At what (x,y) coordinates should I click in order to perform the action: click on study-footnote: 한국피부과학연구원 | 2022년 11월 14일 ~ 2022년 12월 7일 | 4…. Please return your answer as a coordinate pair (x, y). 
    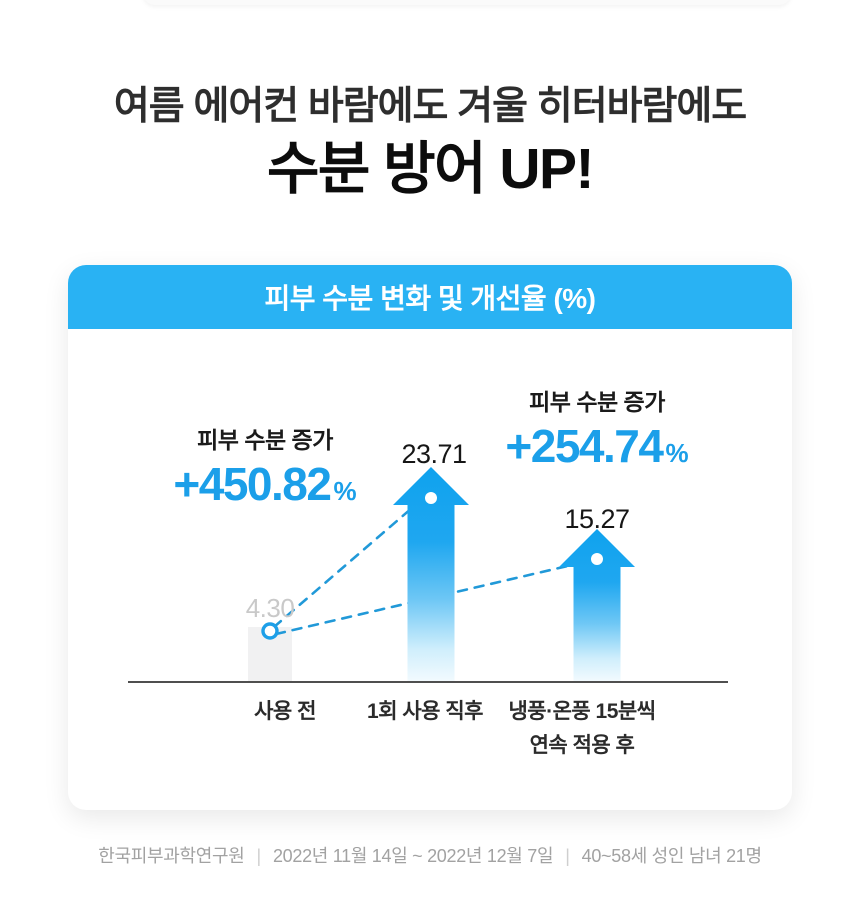
    Looking at the image, I should click on (430, 855).